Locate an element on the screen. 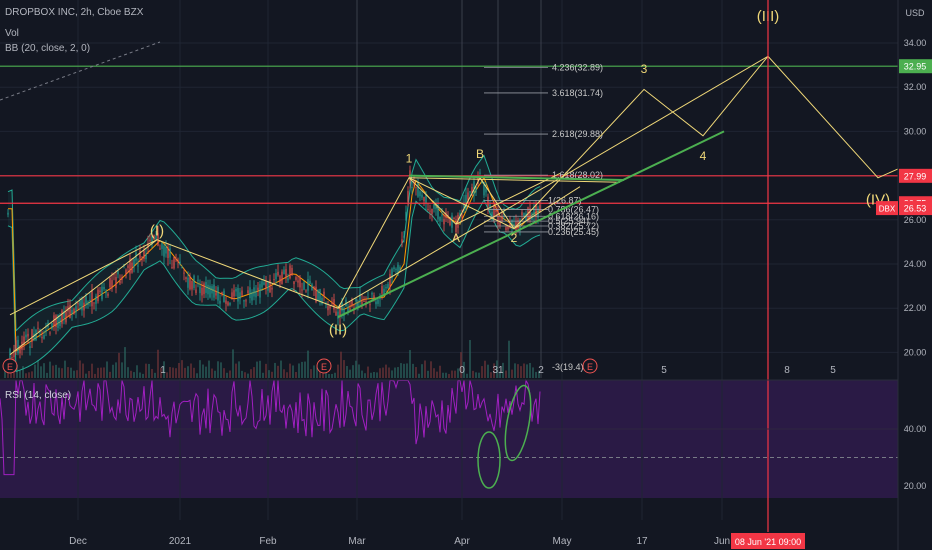 The width and height of the screenshot is (932, 550). dashed-trend-line is located at coordinates (80, 71).